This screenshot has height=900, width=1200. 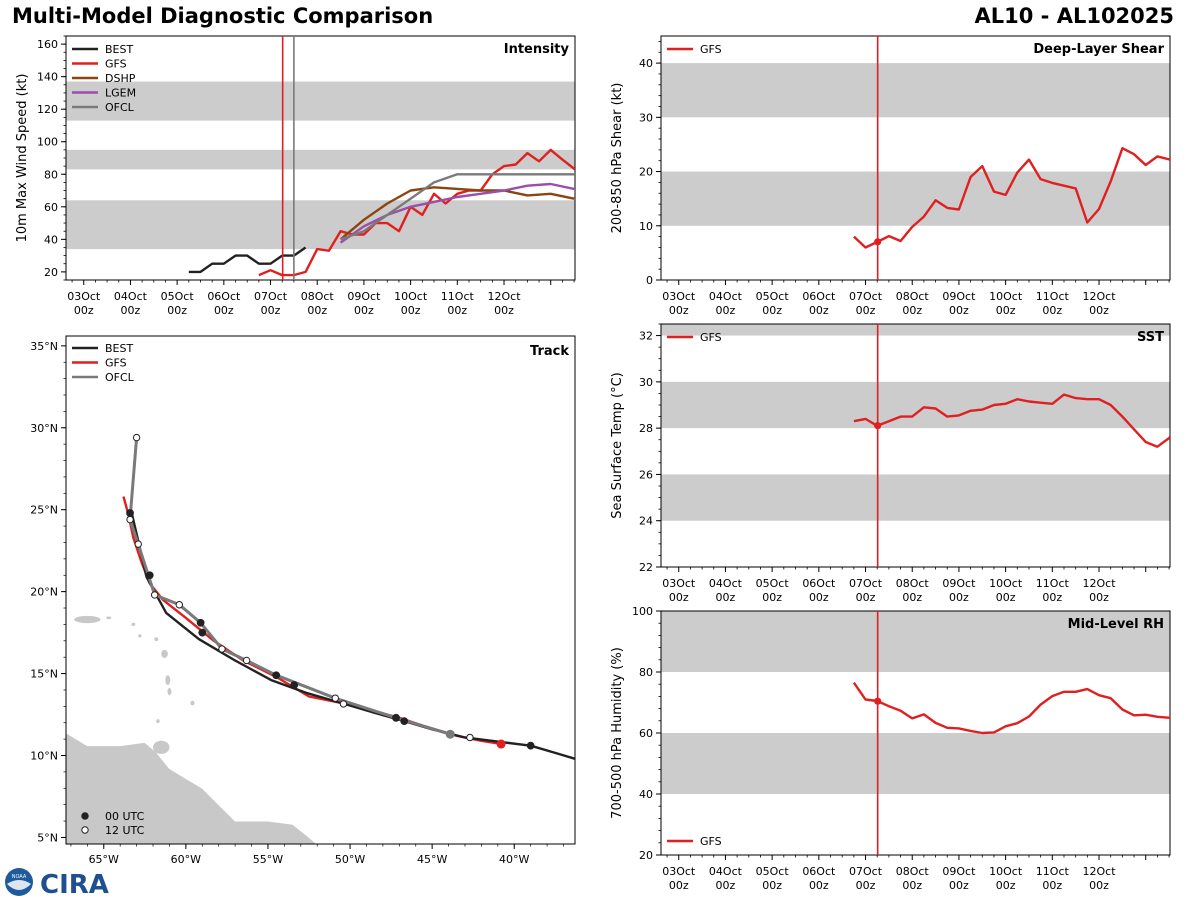 I want to click on legend-label-best: BEST, so click(x=119, y=49).